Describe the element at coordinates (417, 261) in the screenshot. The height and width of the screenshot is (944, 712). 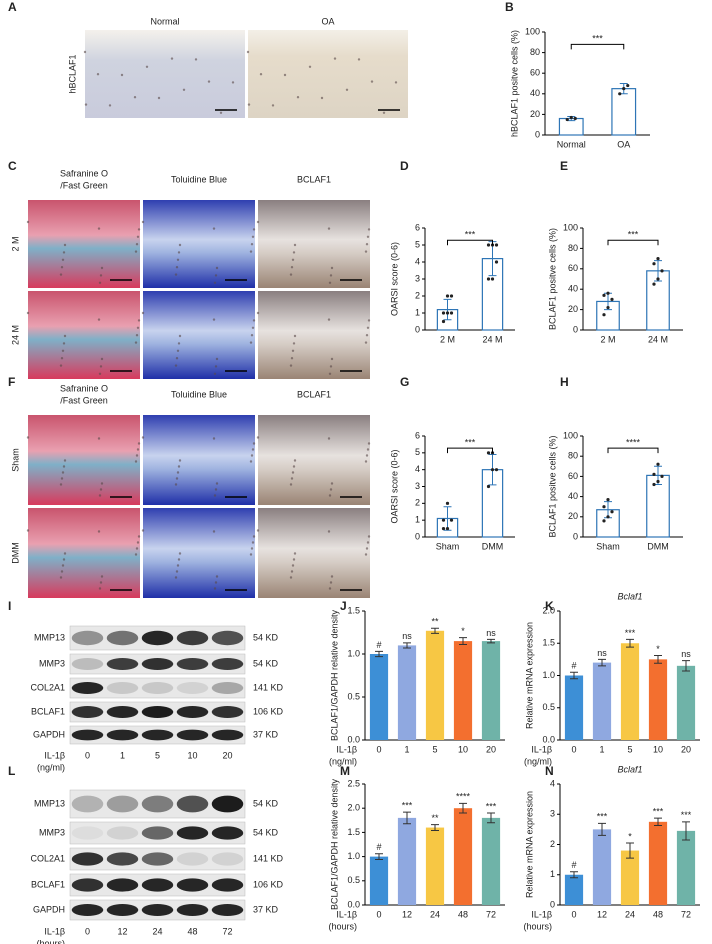
I see `y-tick-label: 4` at that location.